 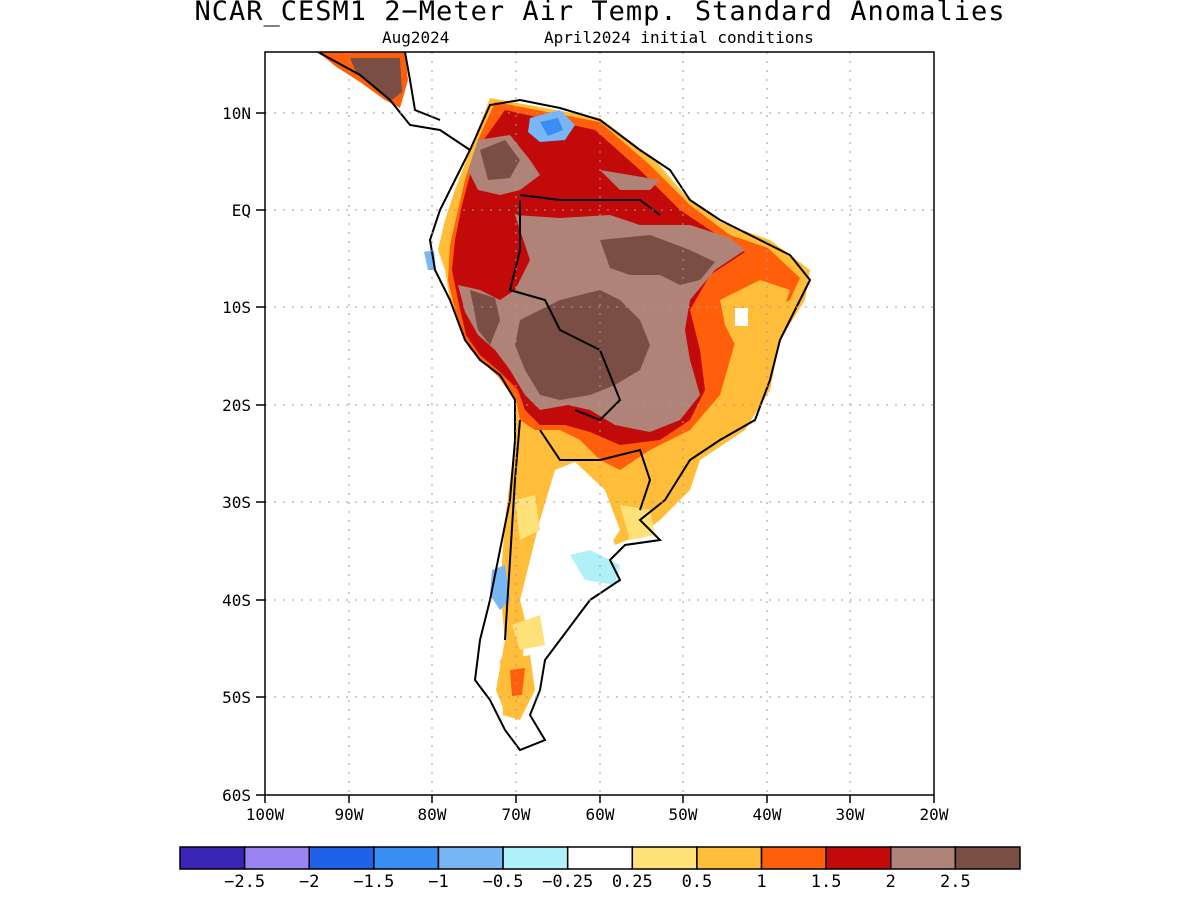 I want to click on lon-label: 100W, so click(x=265, y=814).